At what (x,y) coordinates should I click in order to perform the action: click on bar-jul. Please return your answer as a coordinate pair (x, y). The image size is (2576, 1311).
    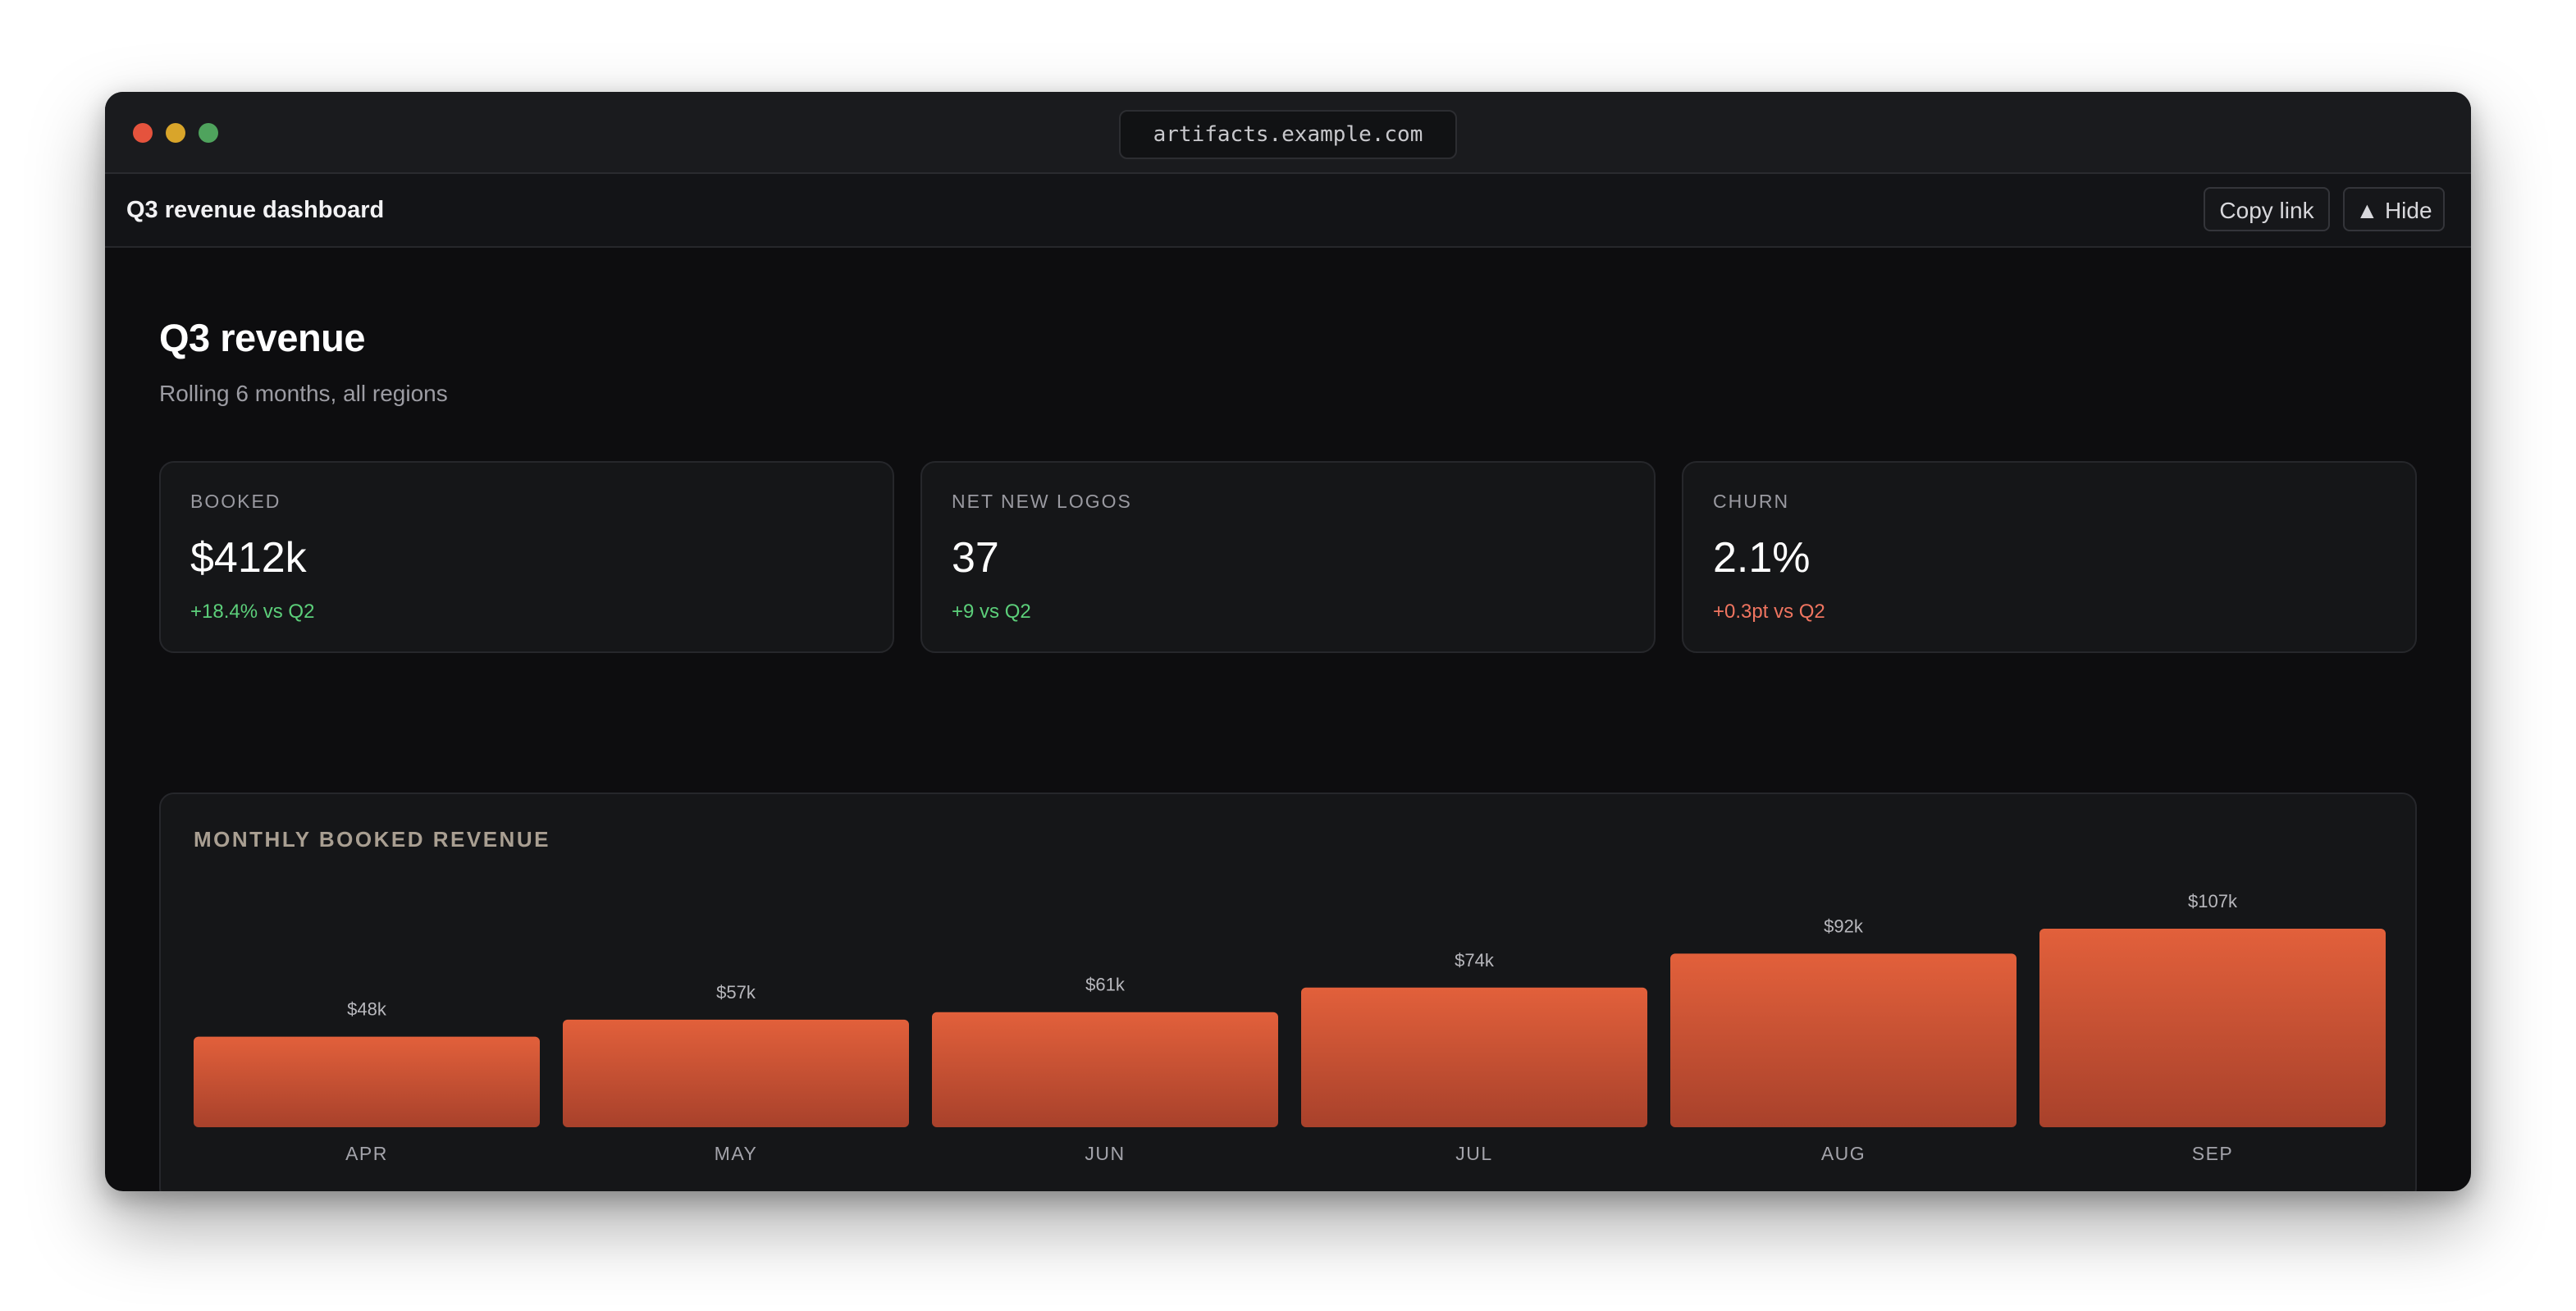
    Looking at the image, I should click on (1474, 1057).